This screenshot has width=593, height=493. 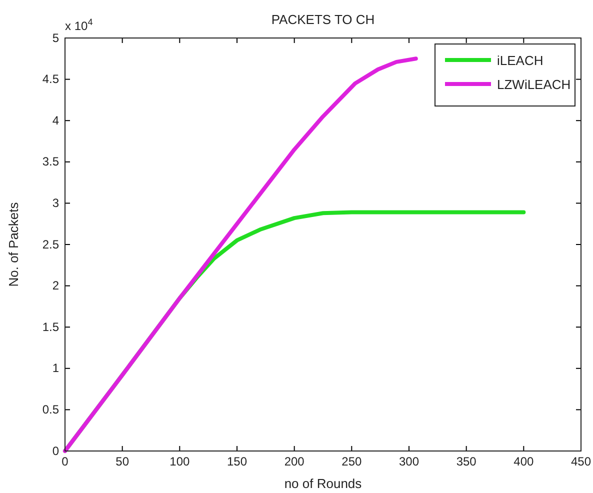 What do you see at coordinates (56, 37) in the screenshot?
I see `y-tick-label: 5` at bounding box center [56, 37].